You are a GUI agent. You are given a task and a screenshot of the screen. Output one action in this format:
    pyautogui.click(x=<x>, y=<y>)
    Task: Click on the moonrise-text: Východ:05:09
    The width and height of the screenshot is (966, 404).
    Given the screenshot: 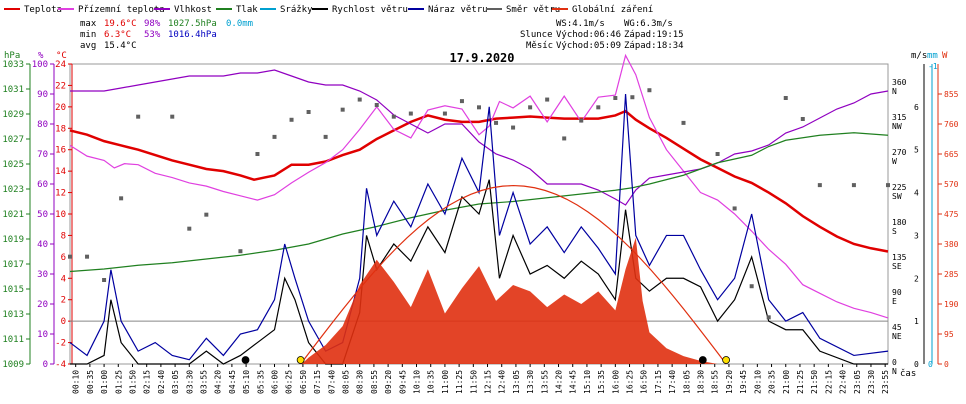 What is the action you would take?
    pyautogui.click(x=588, y=46)
    